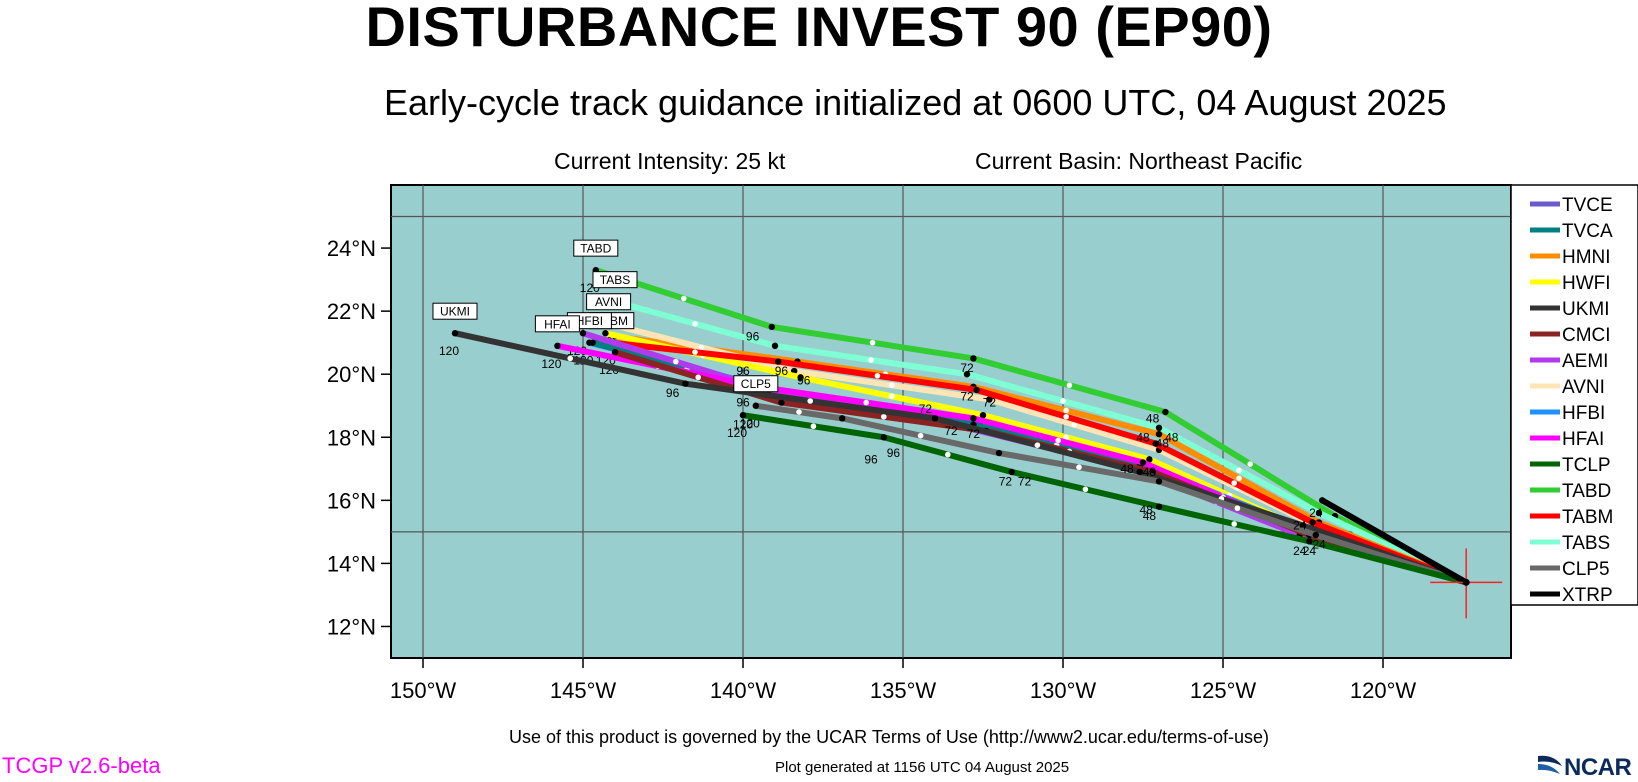  I want to click on lat-tick-label: 14°N, so click(351, 563).